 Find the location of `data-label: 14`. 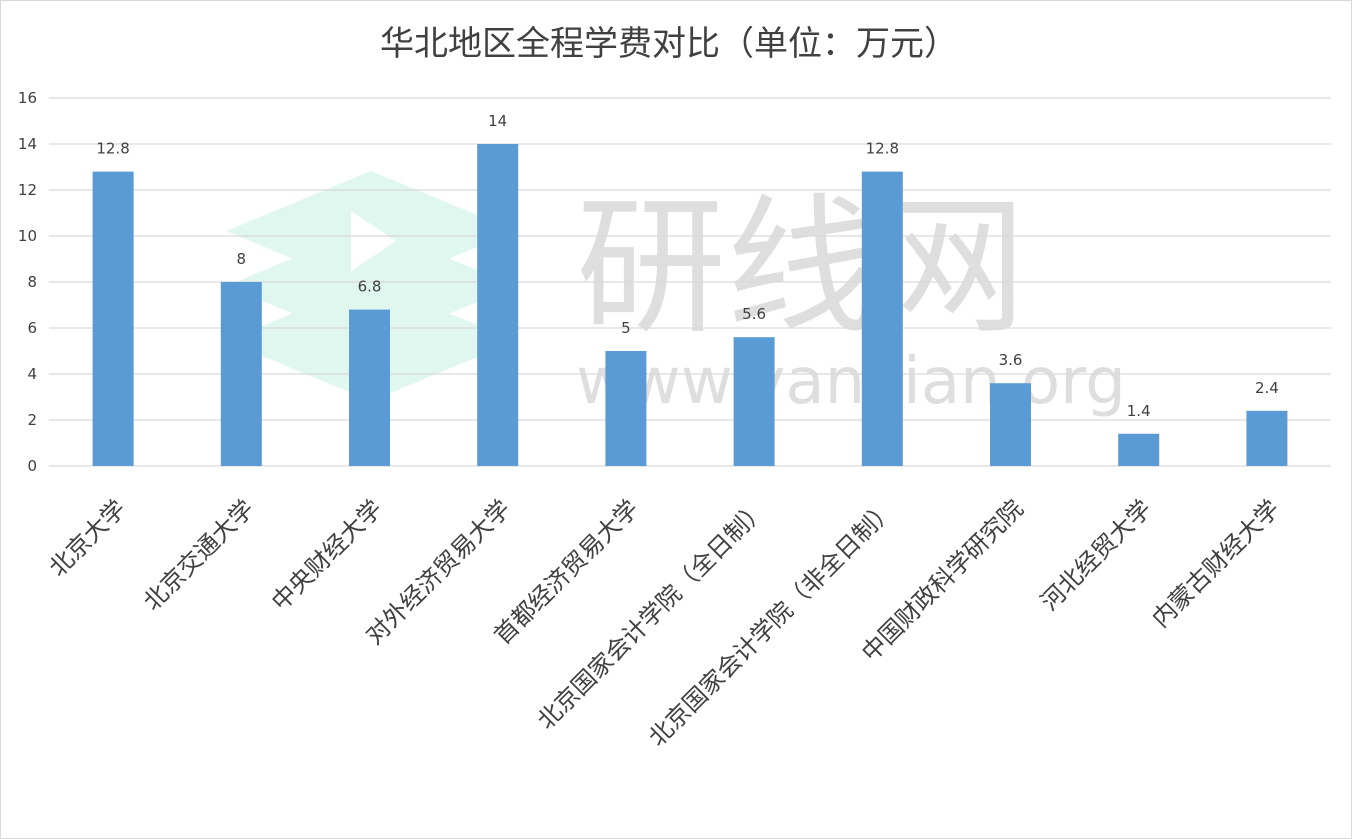

data-label: 14 is located at coordinates (497, 121).